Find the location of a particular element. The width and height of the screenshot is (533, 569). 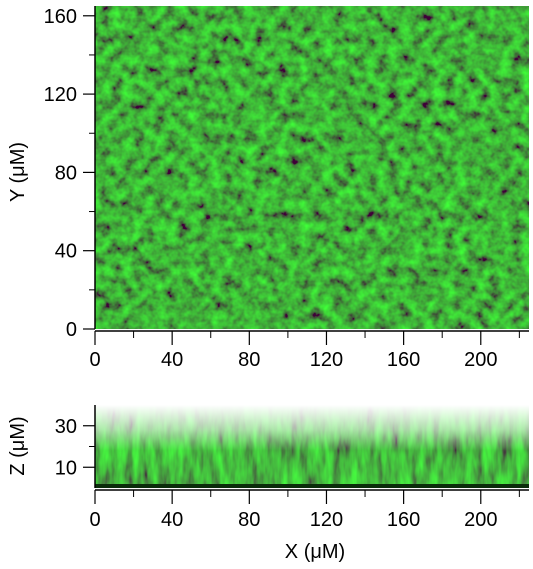

x-axis-label: X (μM) is located at coordinates (315, 552).